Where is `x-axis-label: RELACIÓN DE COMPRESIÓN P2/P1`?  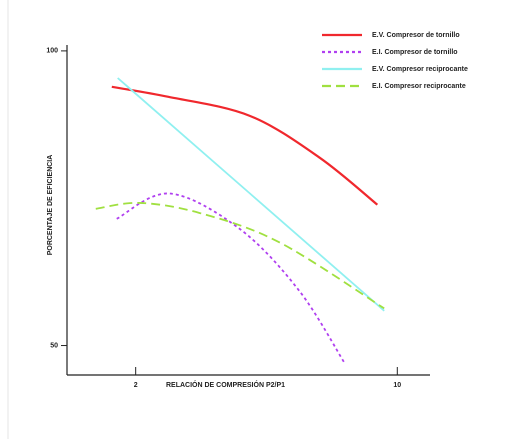
x-axis-label: RELACIÓN DE COMPRESIÓN P2/P1 is located at coordinates (225, 384).